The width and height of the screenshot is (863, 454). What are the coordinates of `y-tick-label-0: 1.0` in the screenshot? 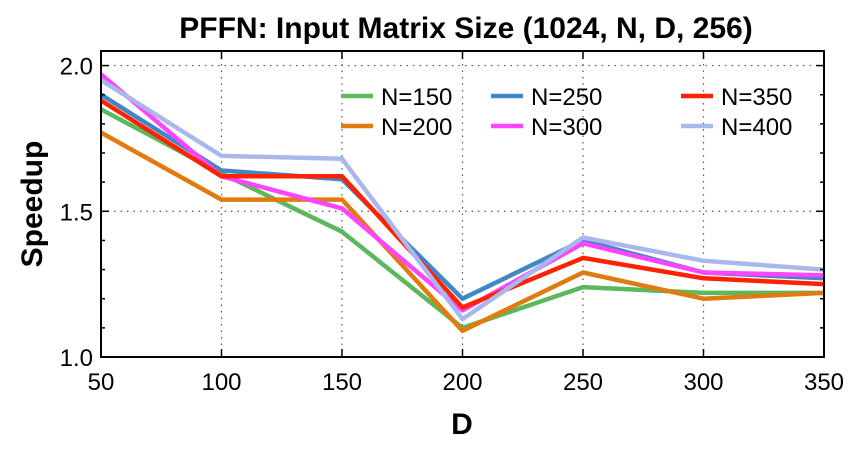 It's located at (76, 358).